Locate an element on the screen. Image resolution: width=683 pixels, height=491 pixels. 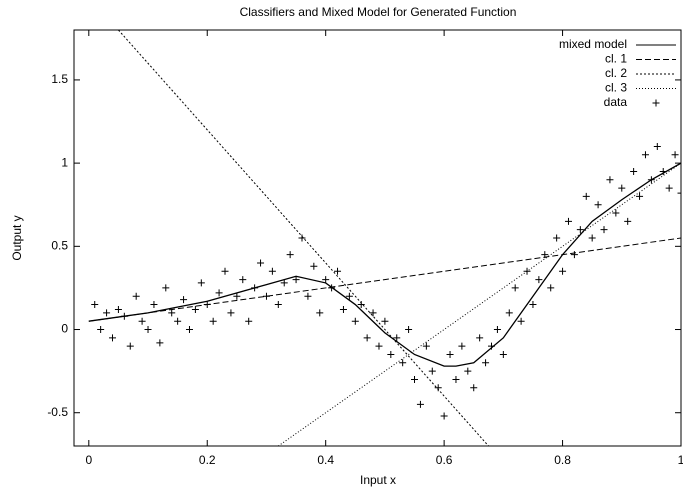
legend-label: mixed model is located at coordinates (593, 44).